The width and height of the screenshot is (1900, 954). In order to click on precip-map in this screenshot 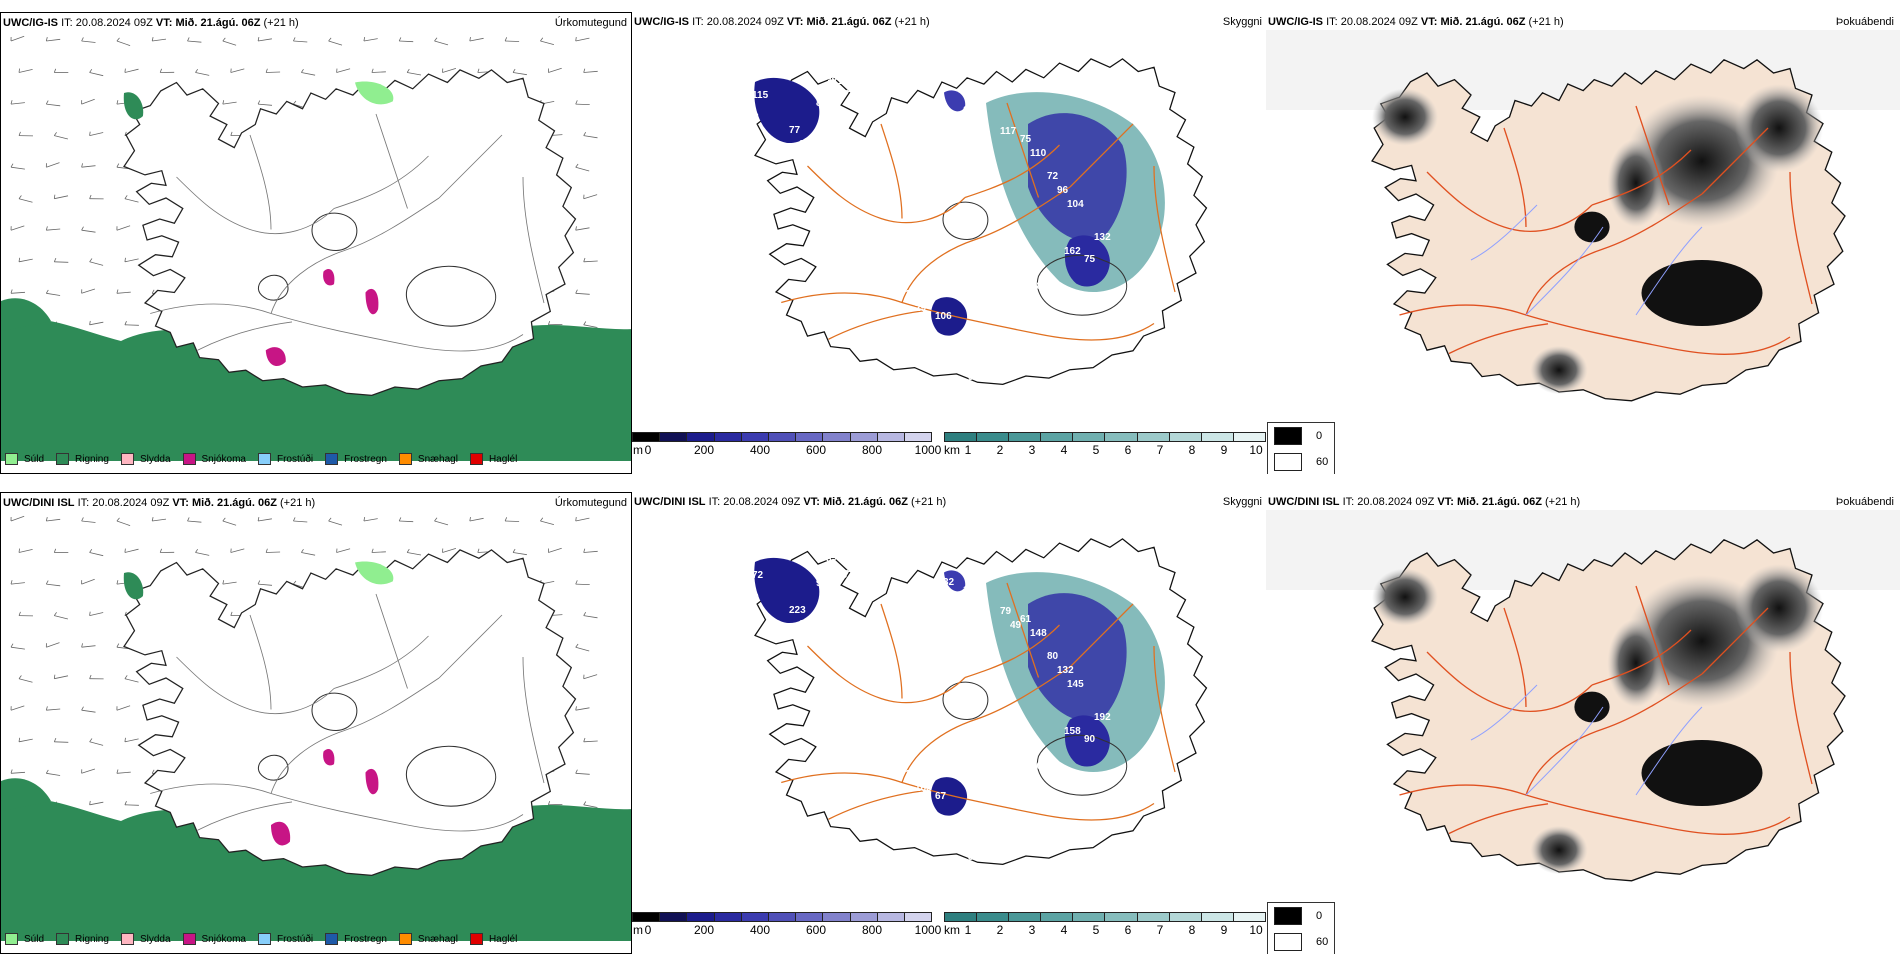, I will do `click(316, 246)`.